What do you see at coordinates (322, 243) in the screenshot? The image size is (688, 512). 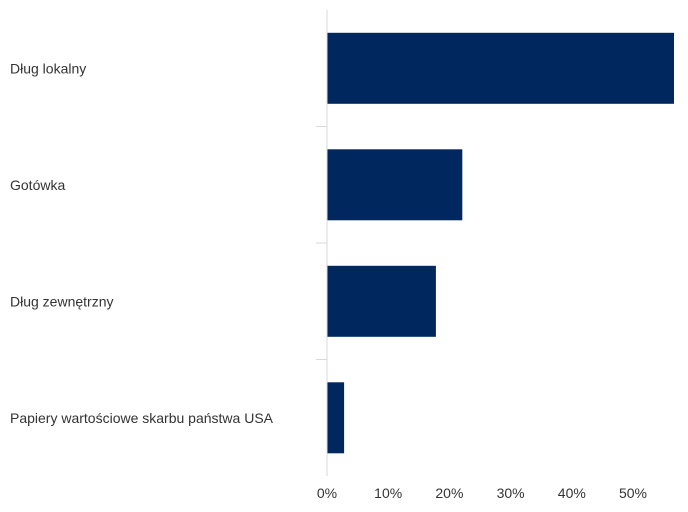 I see `axis-layer` at bounding box center [322, 243].